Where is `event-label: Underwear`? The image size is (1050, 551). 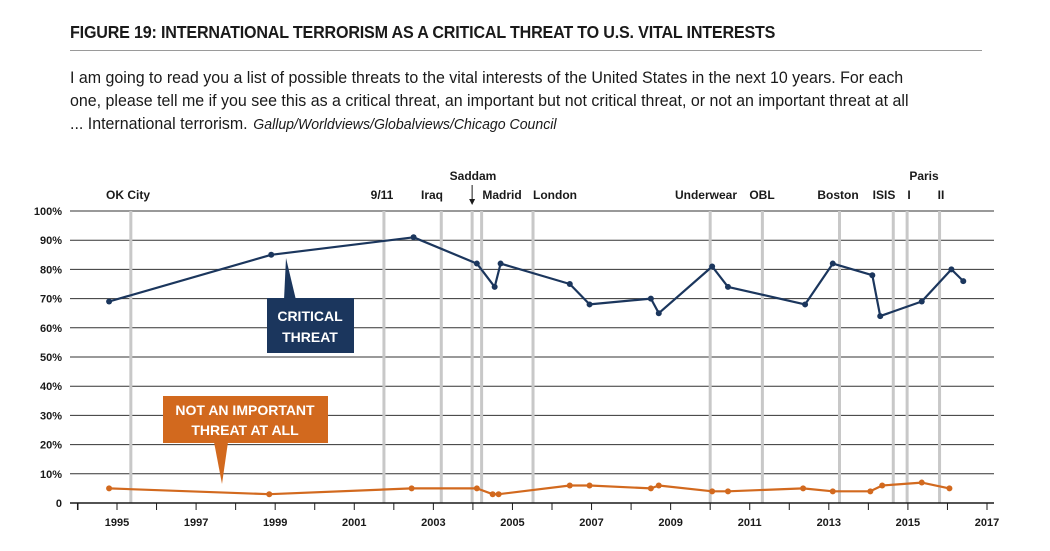
event-label: Underwear is located at coordinates (706, 195).